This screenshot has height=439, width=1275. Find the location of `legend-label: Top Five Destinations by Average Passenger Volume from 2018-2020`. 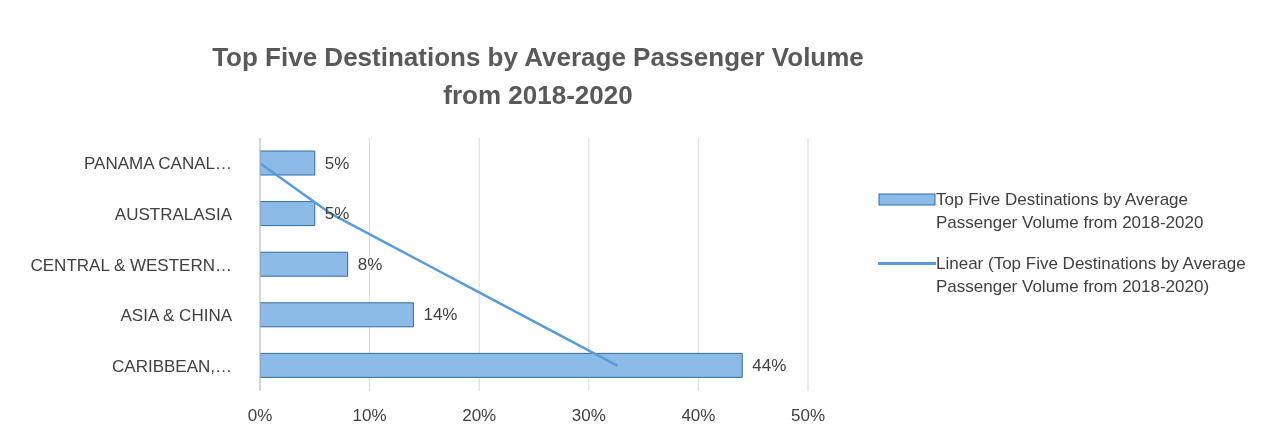

legend-label: Top Five Destinations by Average Passenger Volume from 2018-2020 is located at coordinates (1070, 211).